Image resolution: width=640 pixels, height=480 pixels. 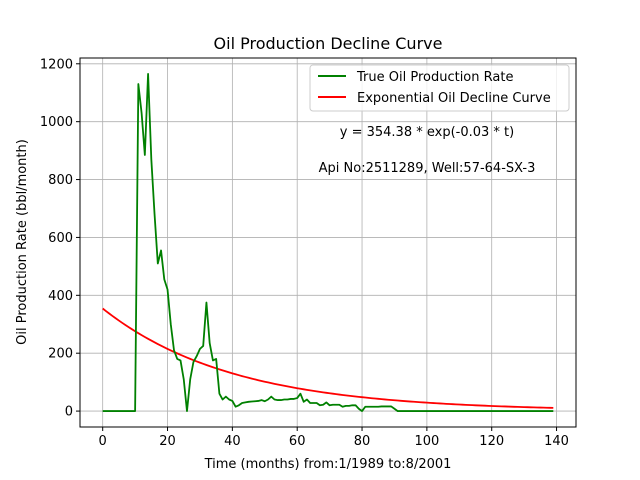 I want to click on equation-annotation: y = 354.38 * exp(-0.03 * t), so click(x=427, y=132).